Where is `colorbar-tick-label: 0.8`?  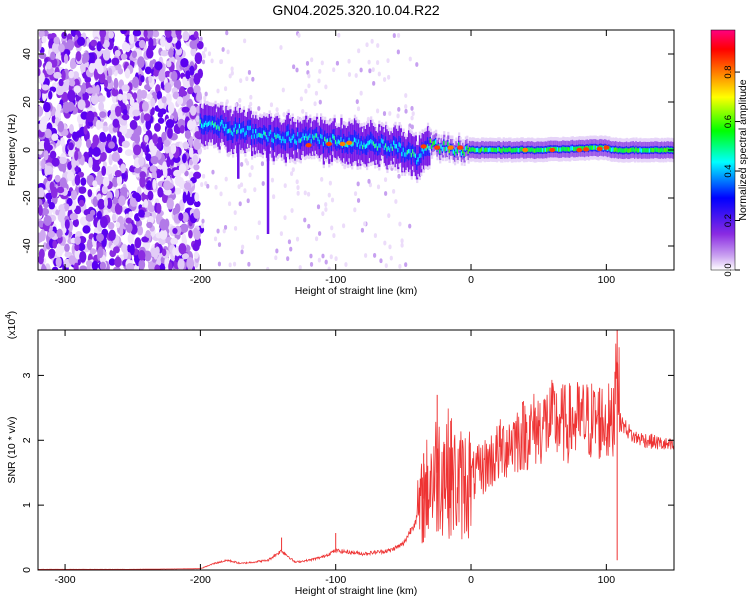
colorbar-tick-label: 0.8 is located at coordinates (728, 71).